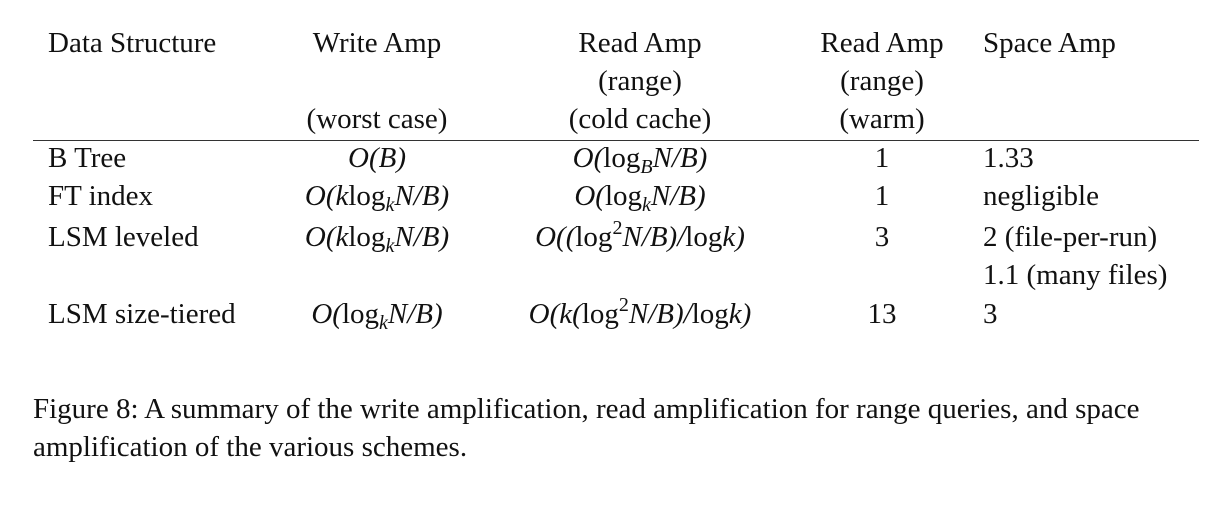 The width and height of the screenshot is (1222, 510). Describe the element at coordinates (616, 140) in the screenshot. I see `header-rule` at that location.